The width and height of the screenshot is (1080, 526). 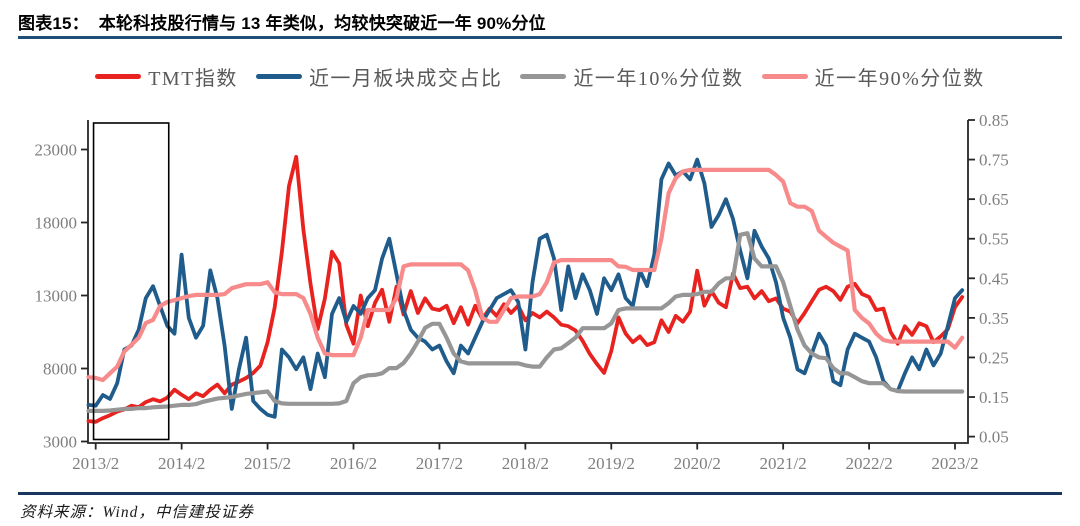 What do you see at coordinates (611, 463) in the screenshot?
I see `x-tick-label: 2019/2` at bounding box center [611, 463].